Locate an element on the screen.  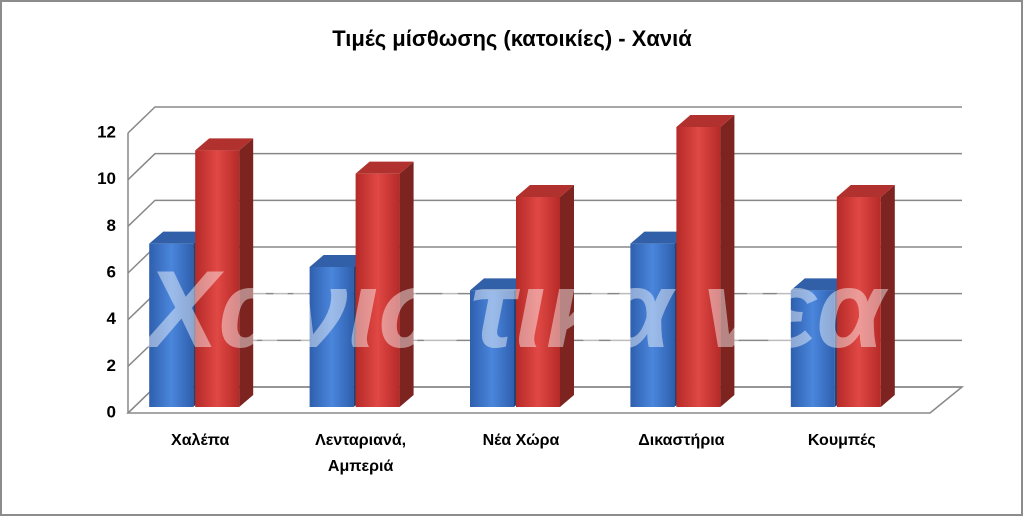
x-tick-label: Δικαστήρια is located at coordinates (681, 440).